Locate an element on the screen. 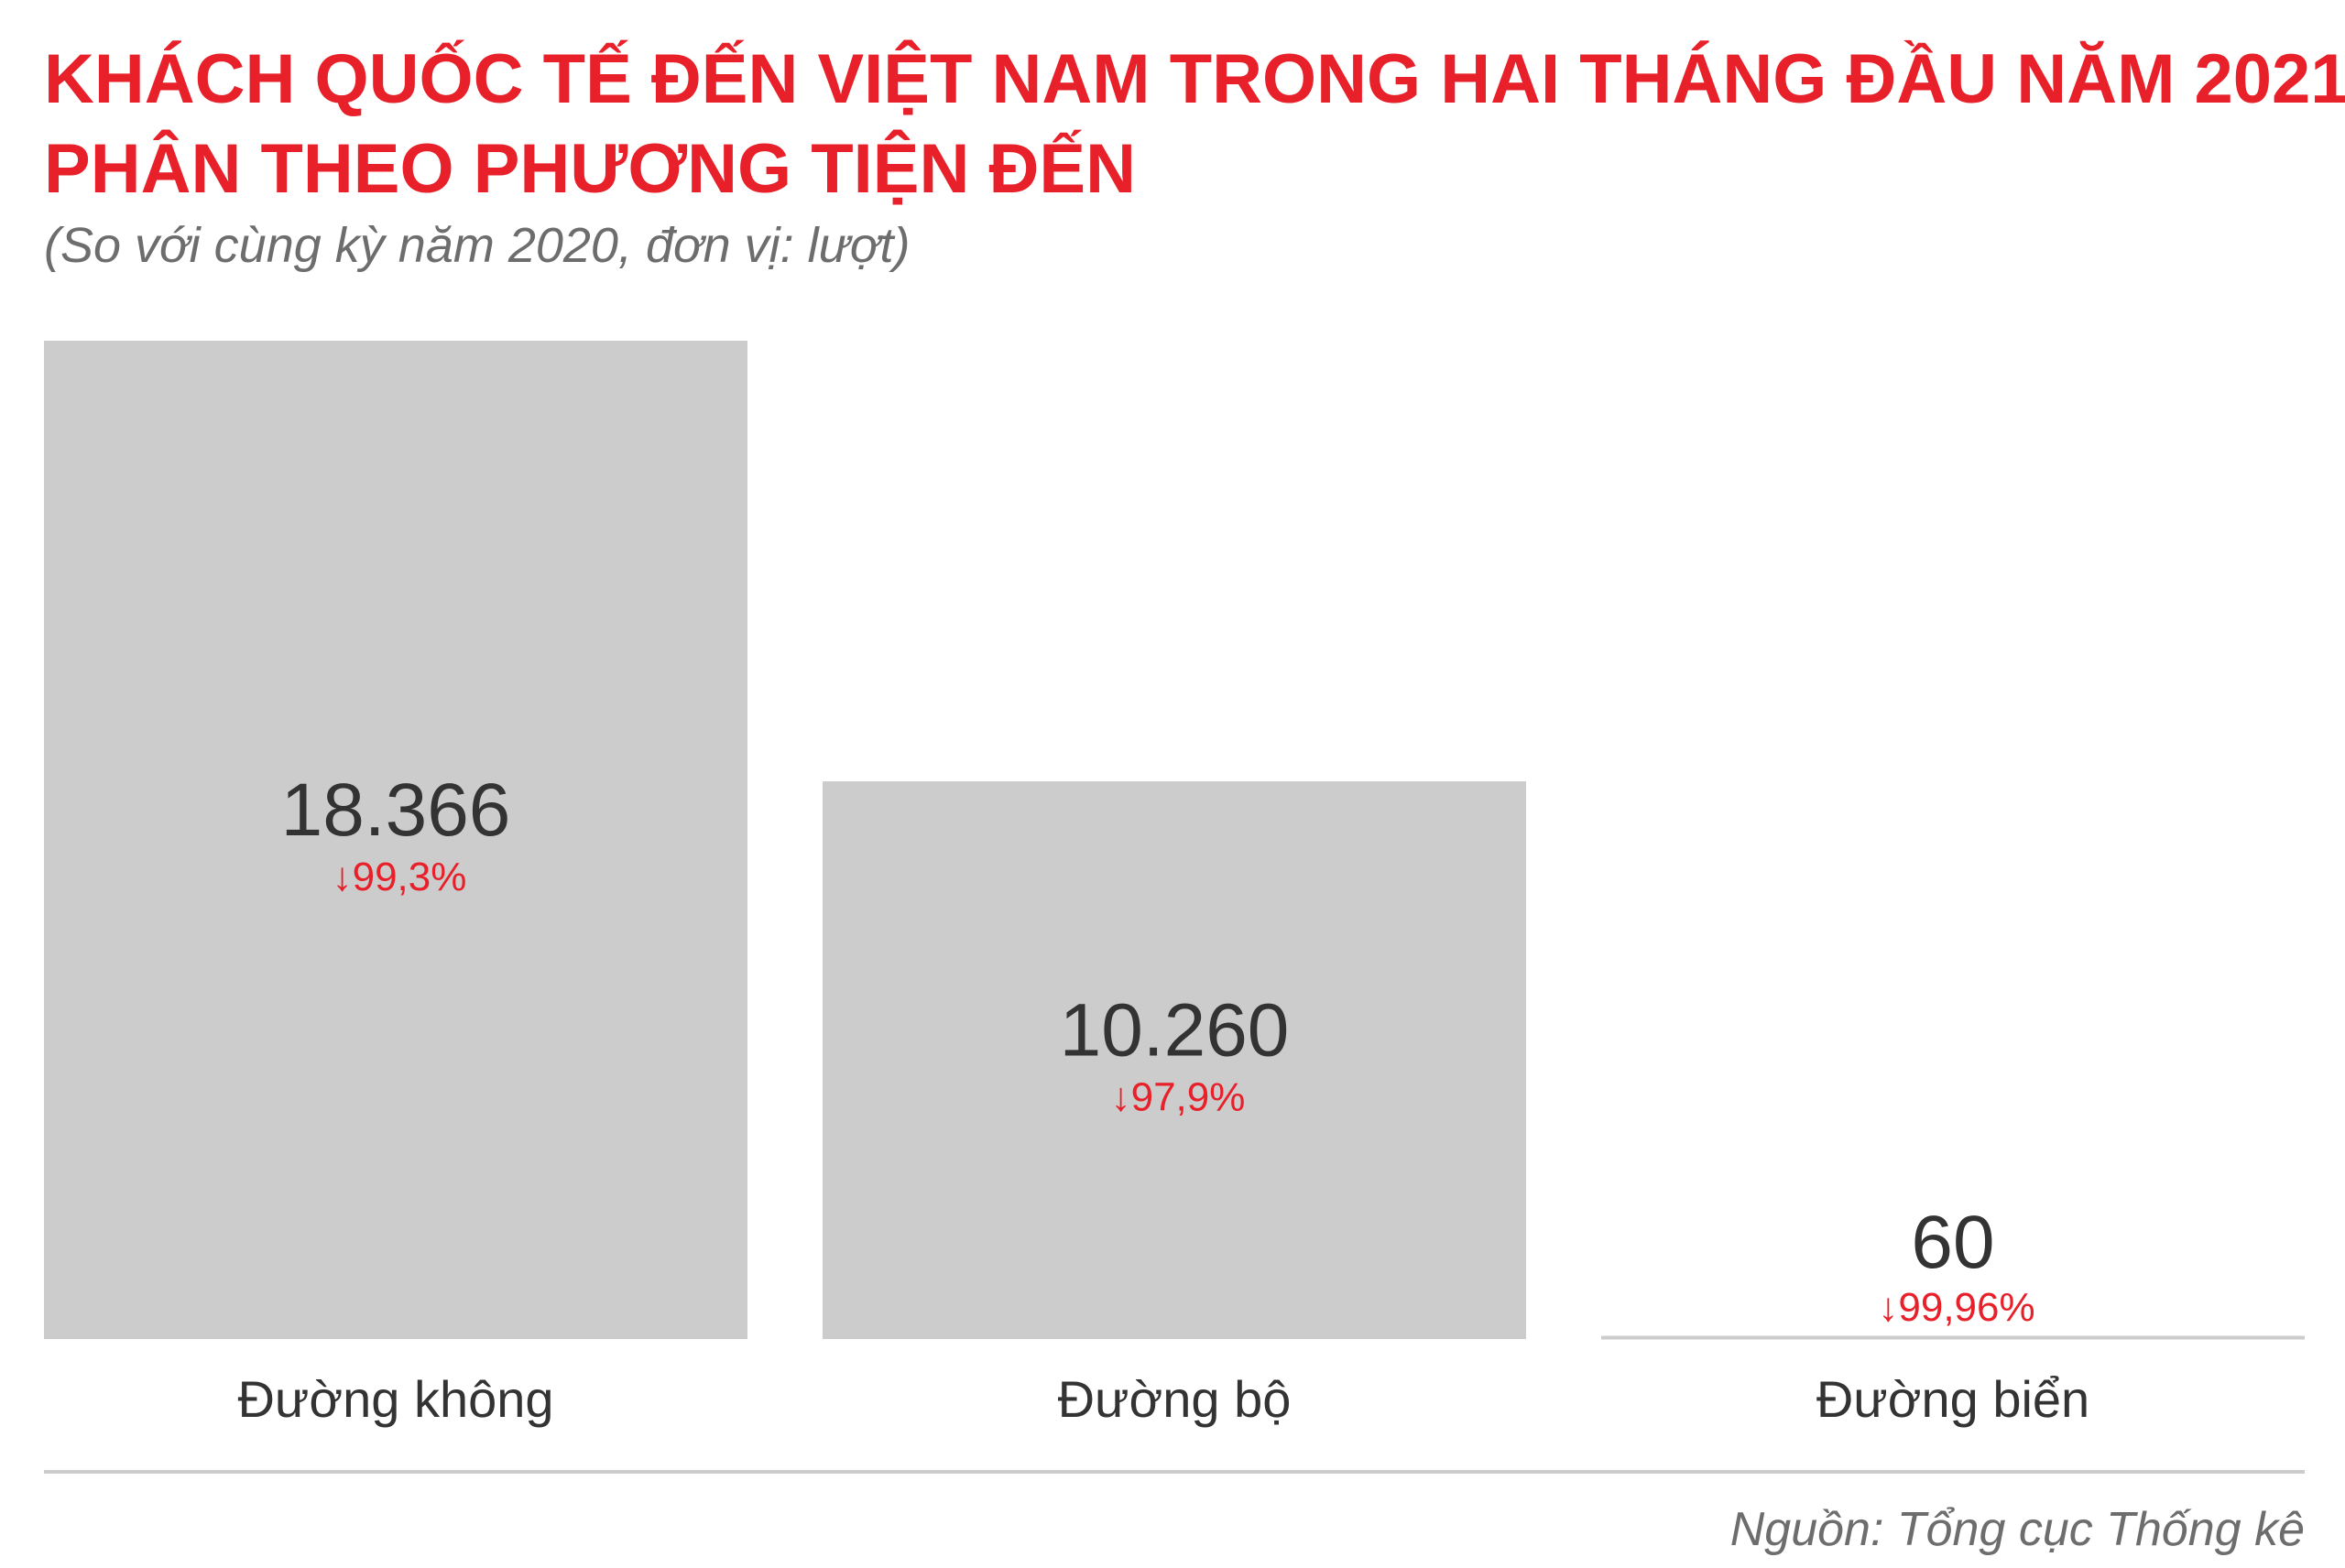  category-label: Đường không is located at coordinates (395, 1399).